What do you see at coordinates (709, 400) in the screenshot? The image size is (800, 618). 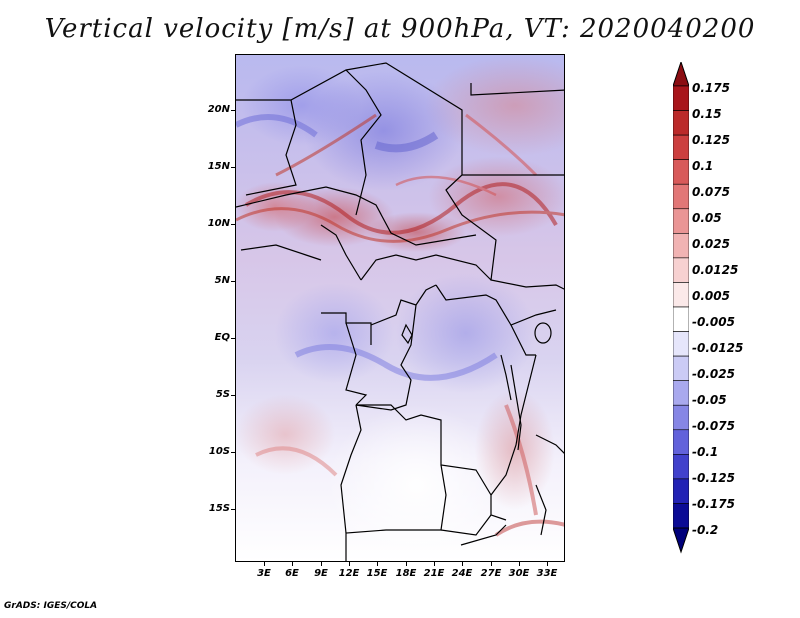 I see `cb-label-12: -0.05` at bounding box center [709, 400].